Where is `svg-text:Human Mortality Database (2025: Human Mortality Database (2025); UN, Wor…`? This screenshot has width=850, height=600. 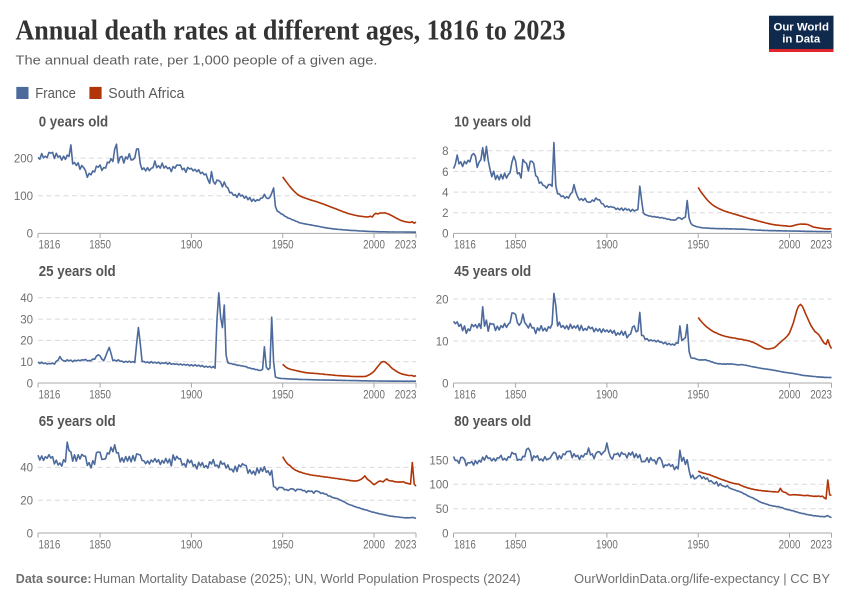
svg-text:Human Mortality Database (2025: Human Mortality Database (2025); UN, Wor… is located at coordinates (307, 579).